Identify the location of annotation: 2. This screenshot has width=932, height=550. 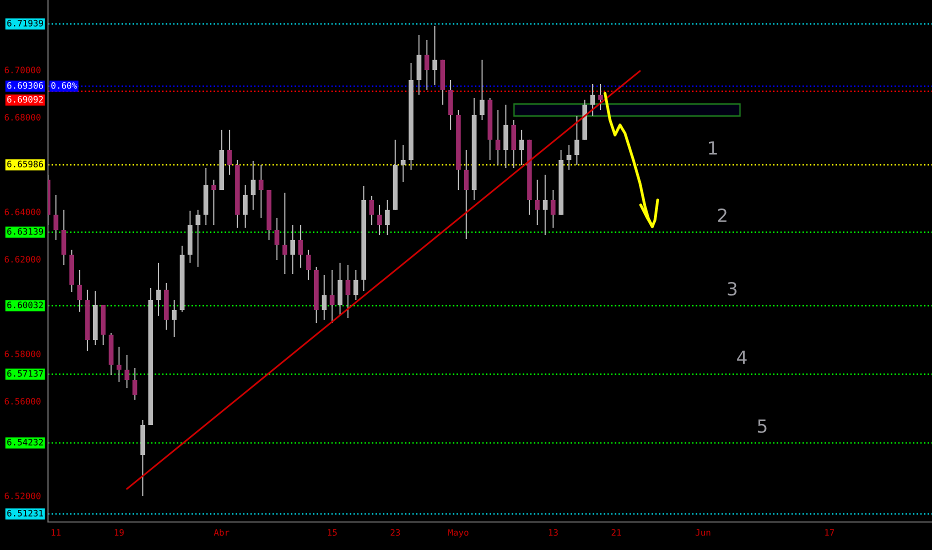
(722, 215).